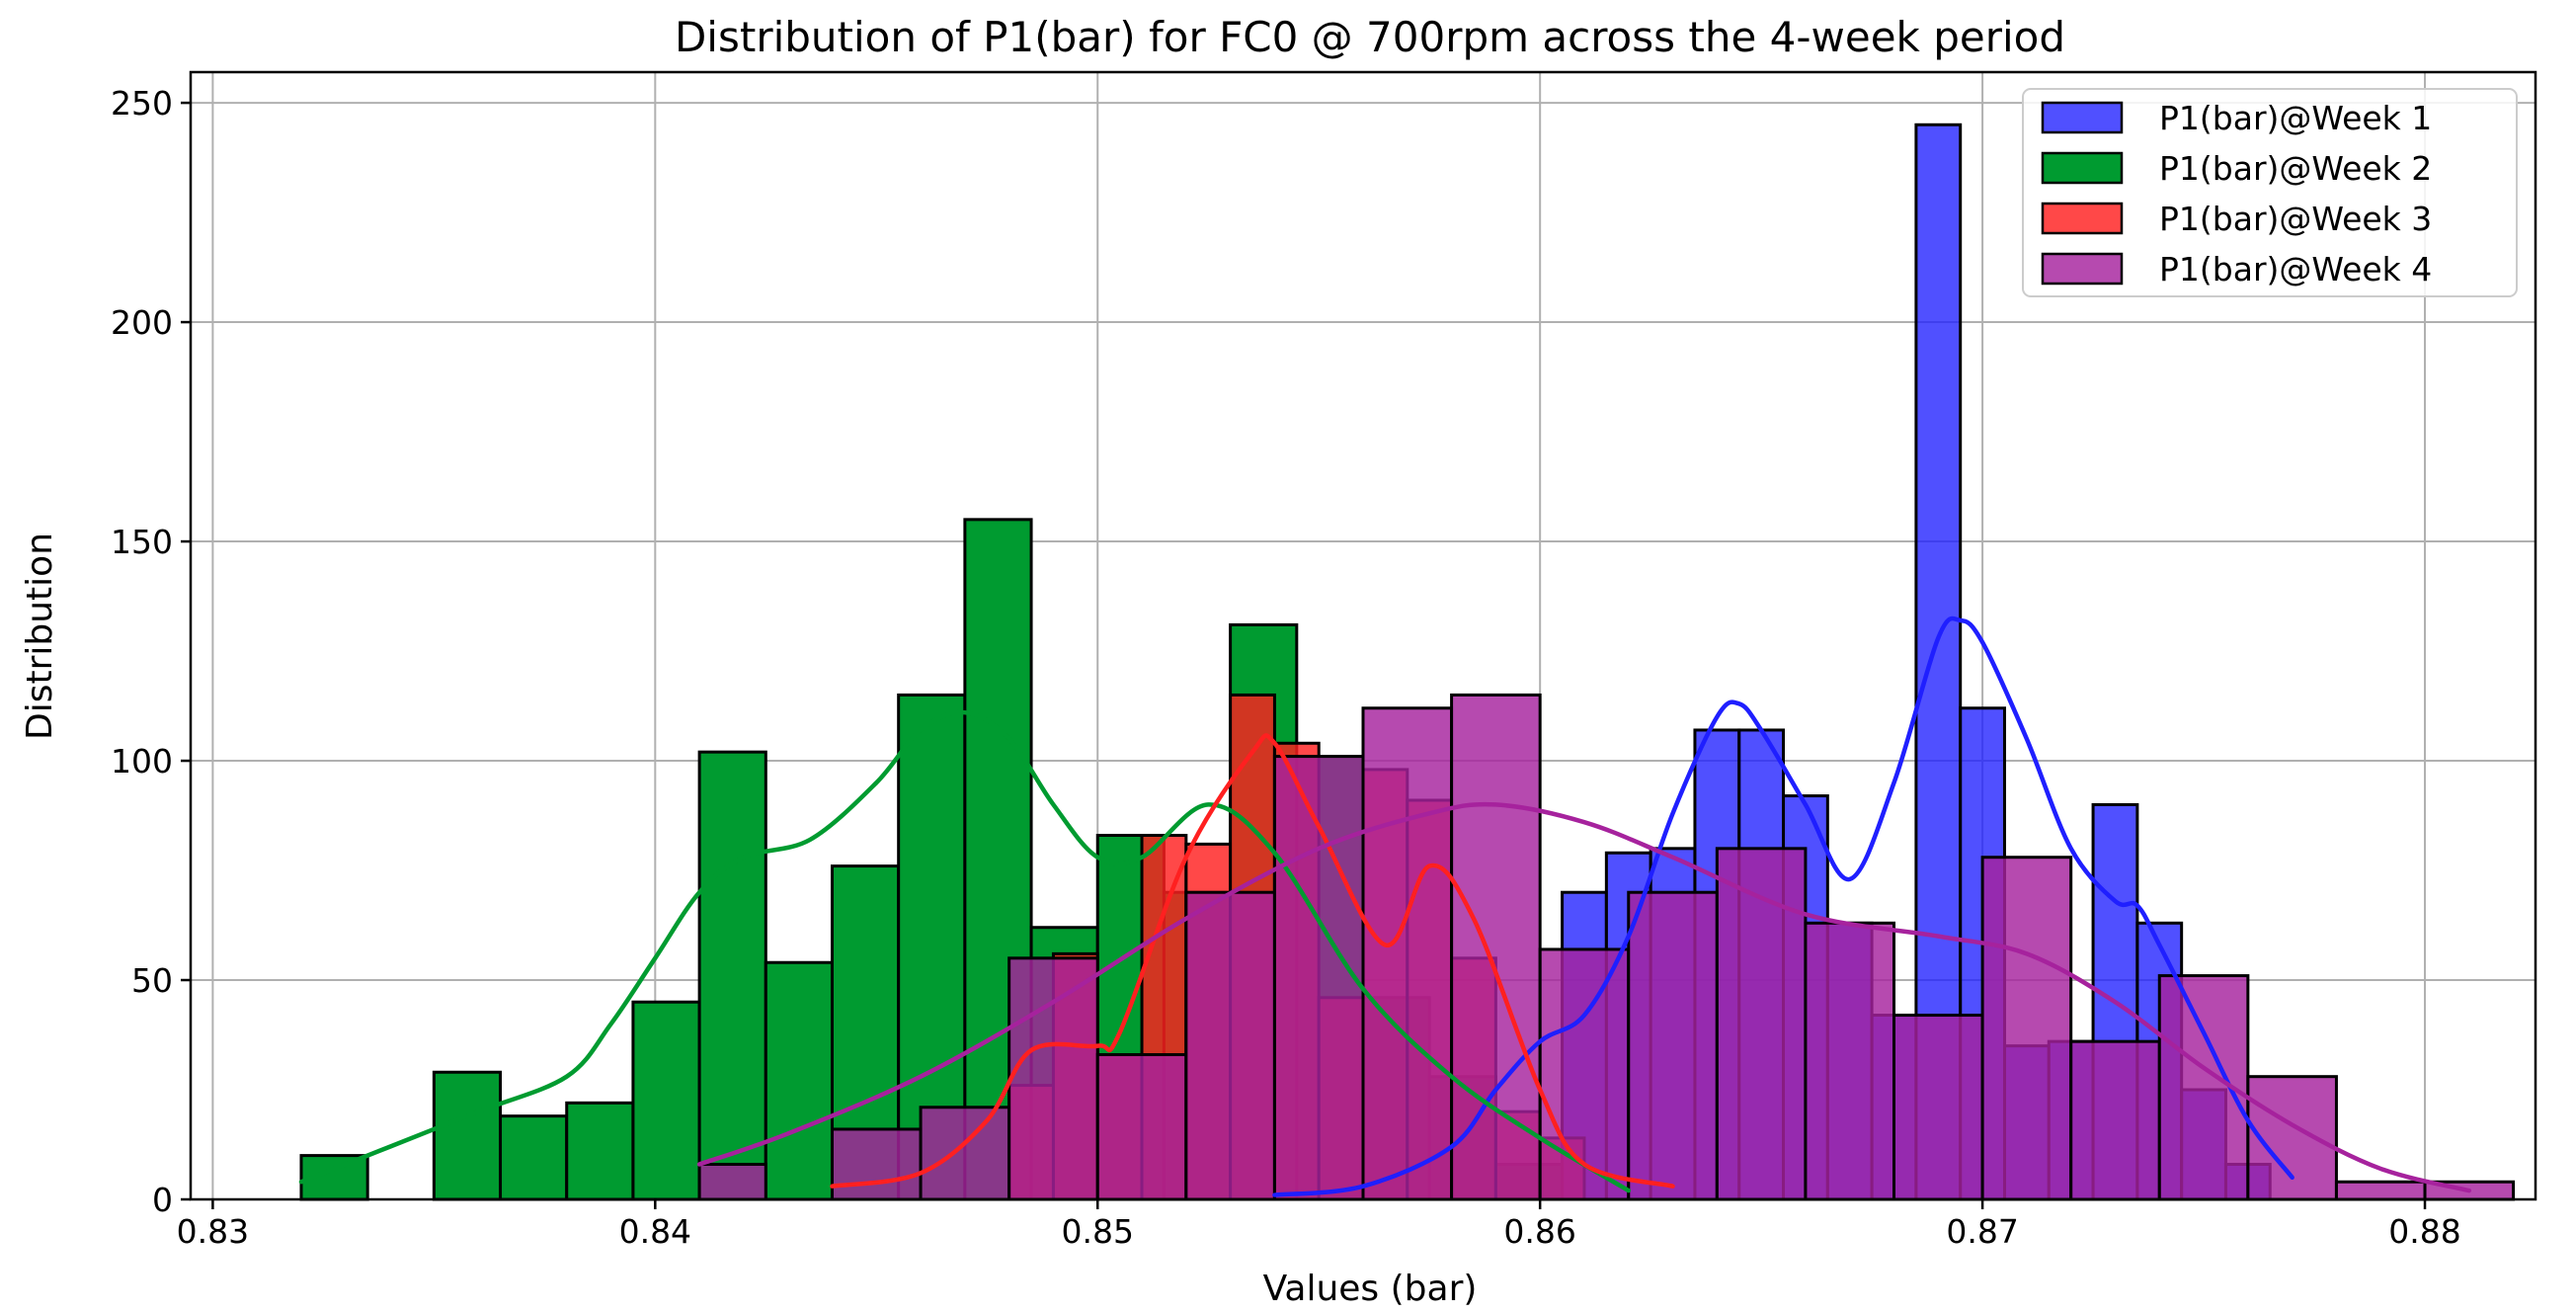  Describe the element at coordinates (2295, 118) in the screenshot. I see `legend-label: P1(bar)@Week 1` at that location.